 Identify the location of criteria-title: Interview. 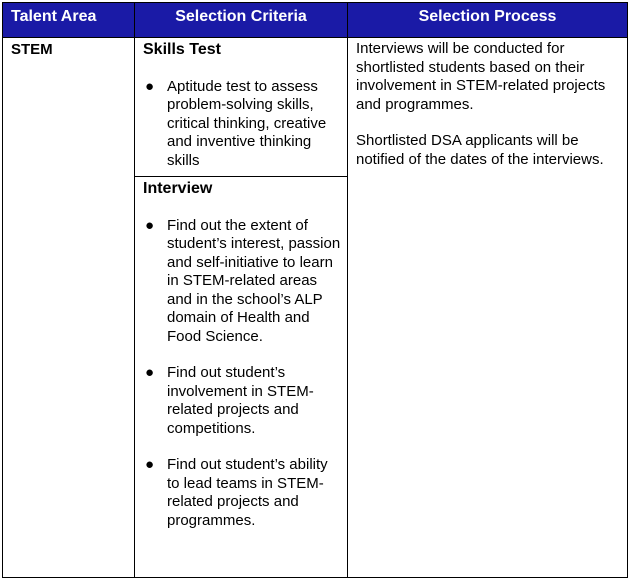
(178, 188).